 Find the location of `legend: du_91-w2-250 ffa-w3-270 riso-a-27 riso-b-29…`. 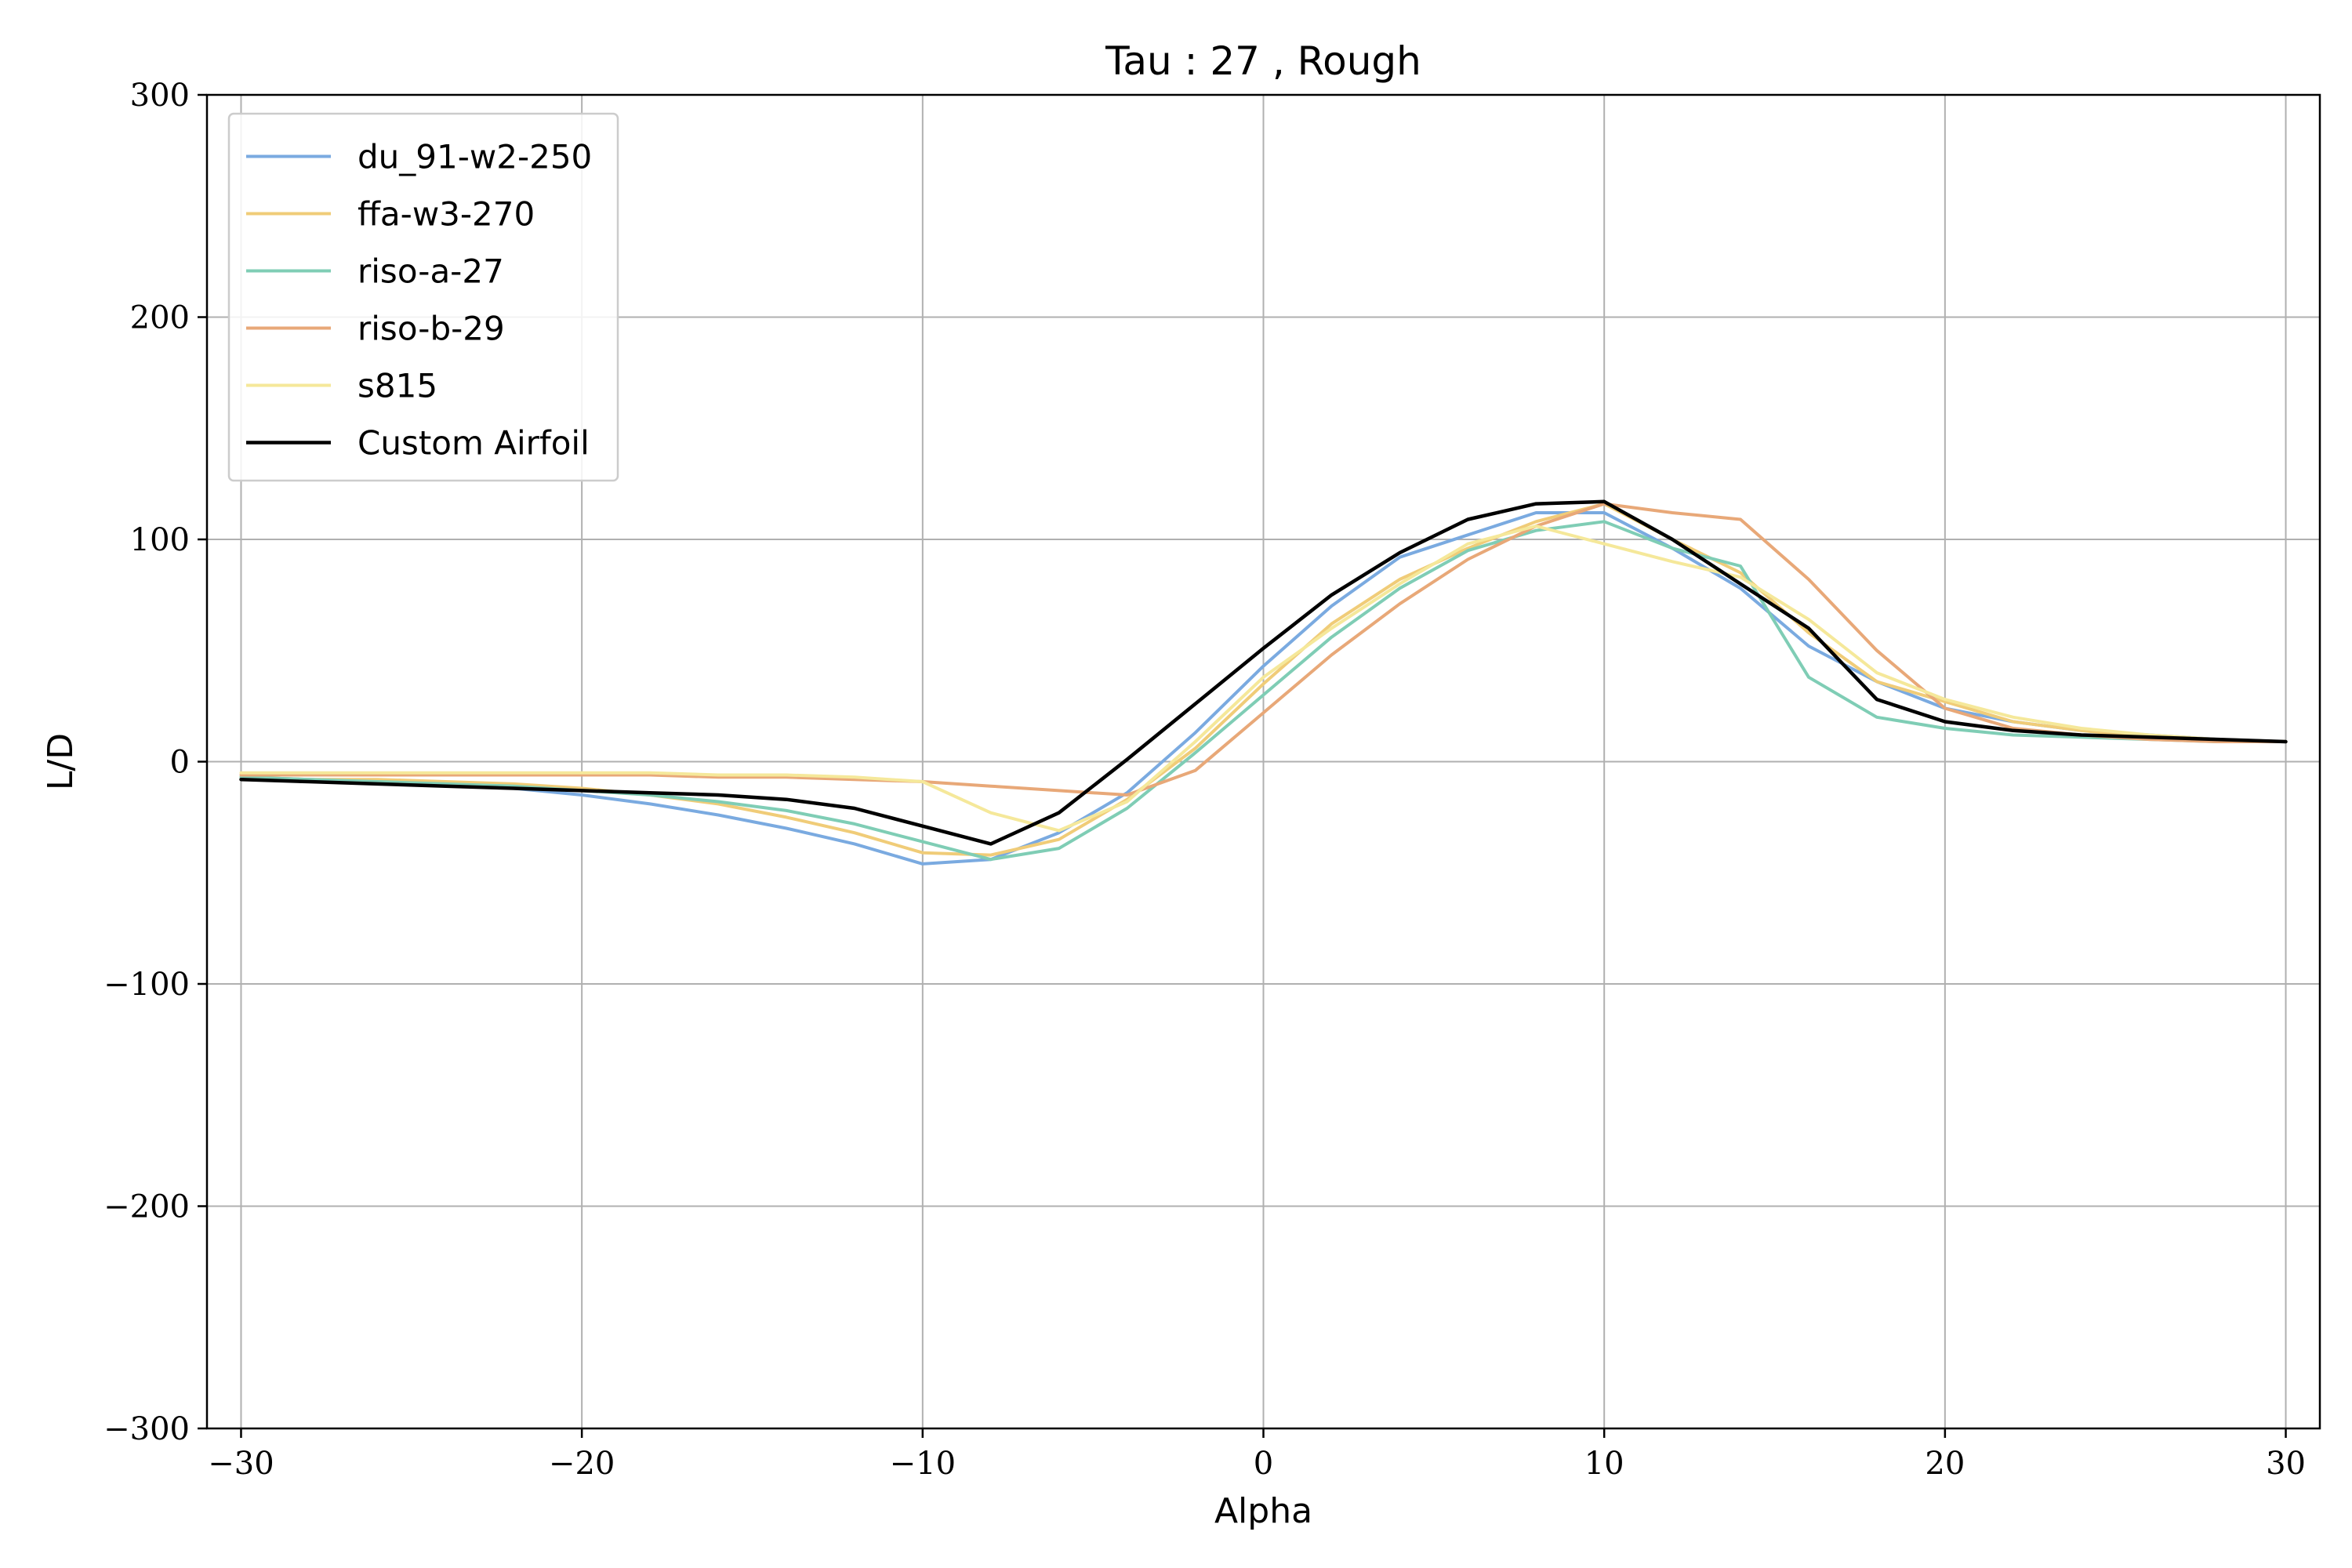

legend: du_91-w2-250 ffa-w3-270 riso-a-27 riso-b-29… is located at coordinates (423, 297).